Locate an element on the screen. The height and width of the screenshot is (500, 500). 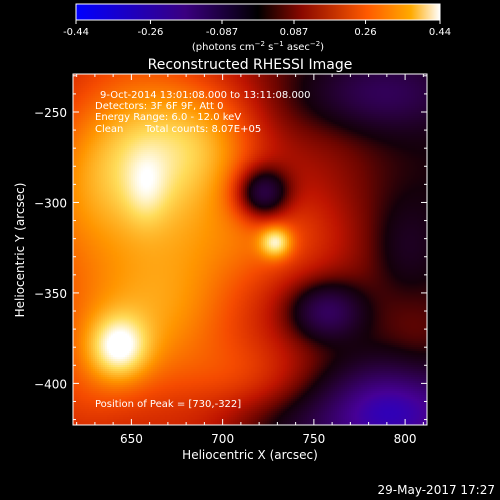
x-axis-label: Heliocentric X (arcsec) is located at coordinates (250, 455).